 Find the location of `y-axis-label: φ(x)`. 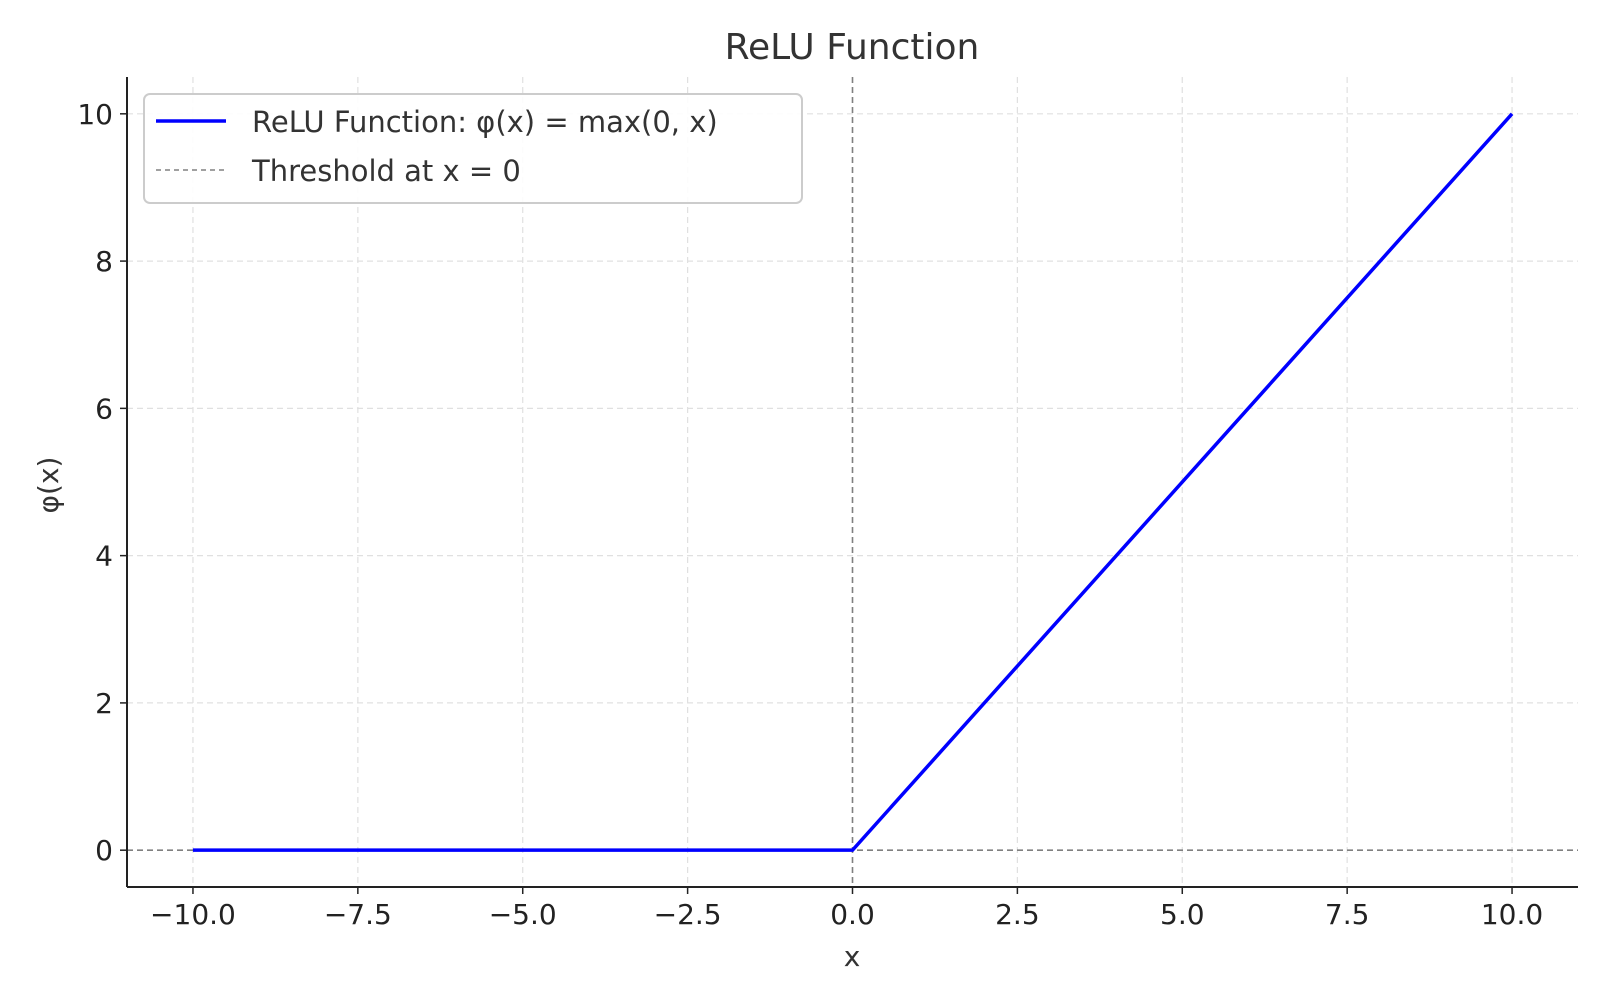

y-axis-label: φ(x) is located at coordinates (48, 485).